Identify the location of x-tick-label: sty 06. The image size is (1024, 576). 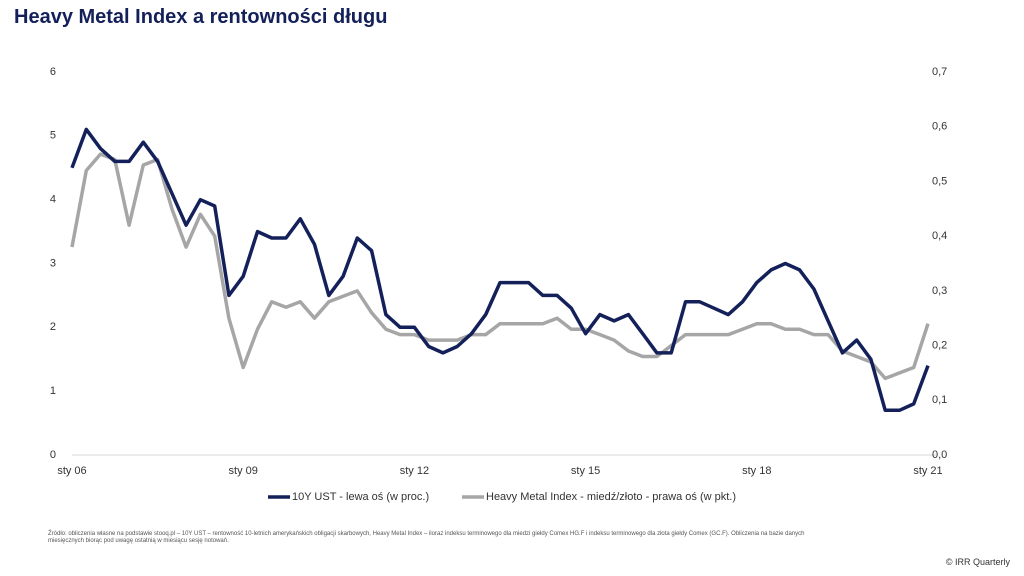
(71, 471).